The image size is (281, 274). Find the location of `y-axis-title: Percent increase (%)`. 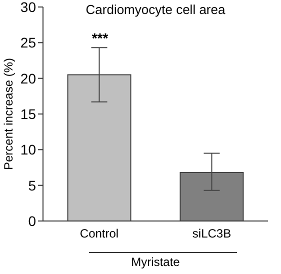

y-axis-title: Percent increase (%) is located at coordinates (8, 114).